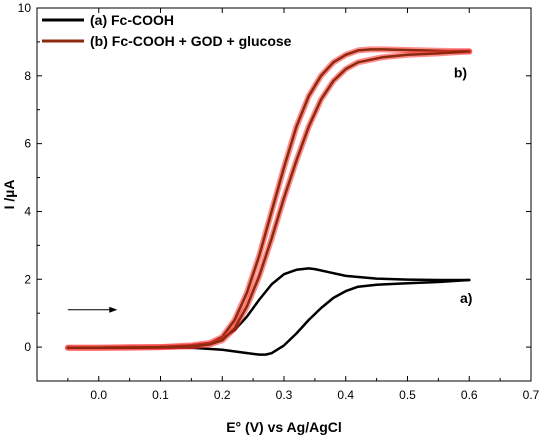 The width and height of the screenshot is (550, 441). Describe the element at coordinates (27, 211) in the screenshot. I see `y-tick-label: 4` at that location.